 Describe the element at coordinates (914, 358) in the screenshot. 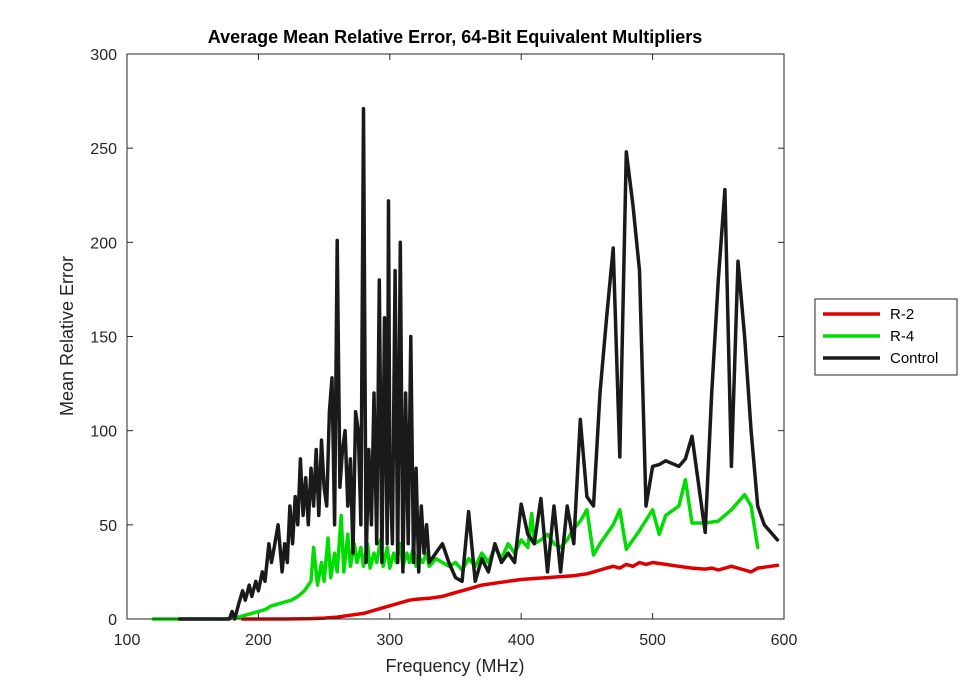

I see `legend-label-control: Control` at that location.